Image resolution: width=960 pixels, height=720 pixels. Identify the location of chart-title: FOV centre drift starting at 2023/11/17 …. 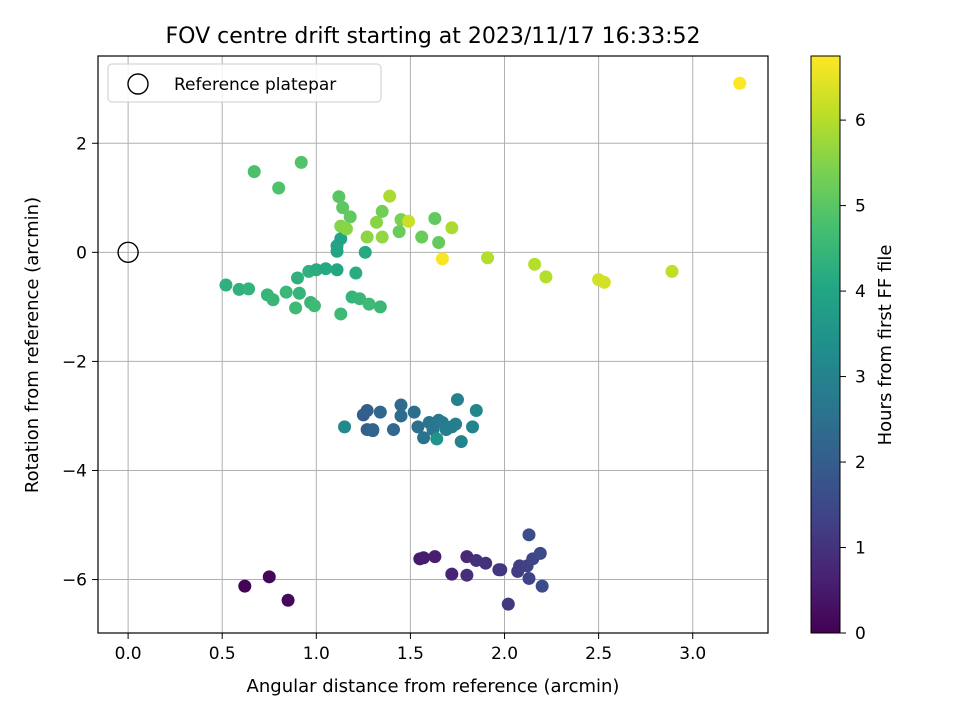
(433, 36).